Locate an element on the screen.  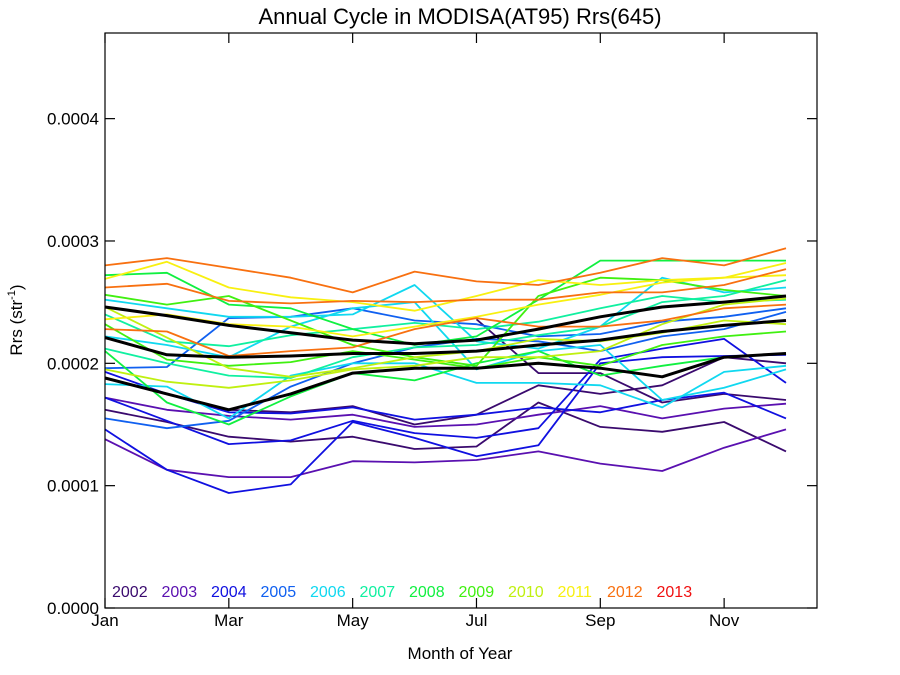
legend-item-2011: 2011 is located at coordinates (575, 592).